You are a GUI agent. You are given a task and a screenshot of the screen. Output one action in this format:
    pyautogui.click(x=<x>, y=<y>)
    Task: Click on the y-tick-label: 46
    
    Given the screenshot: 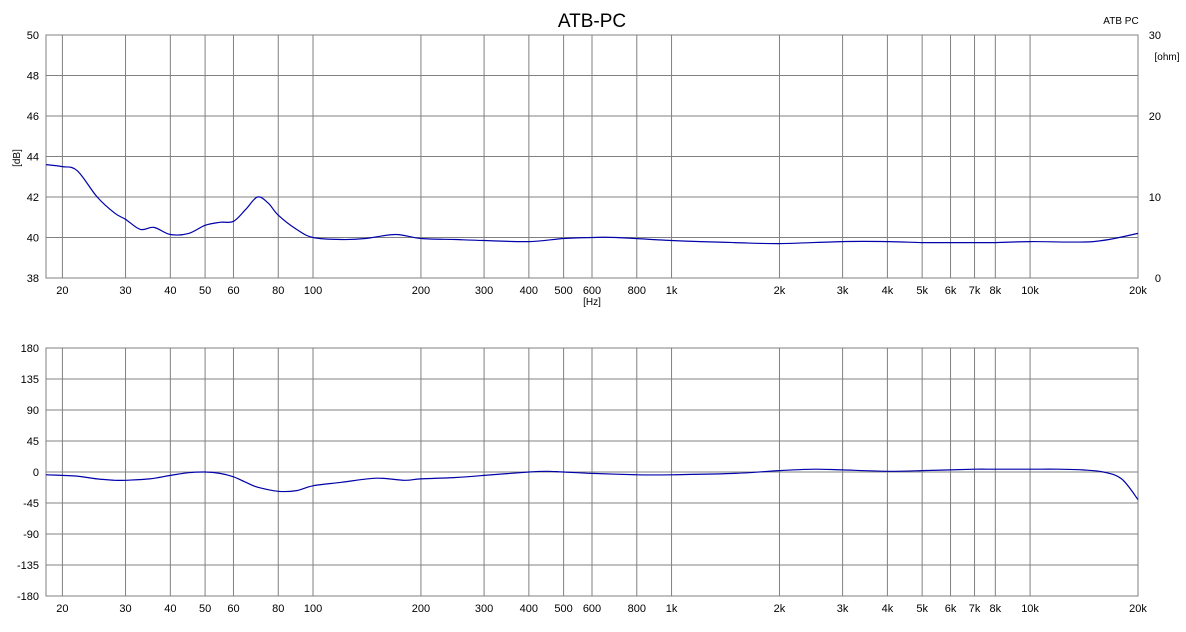 What is the action you would take?
    pyautogui.click(x=33, y=117)
    